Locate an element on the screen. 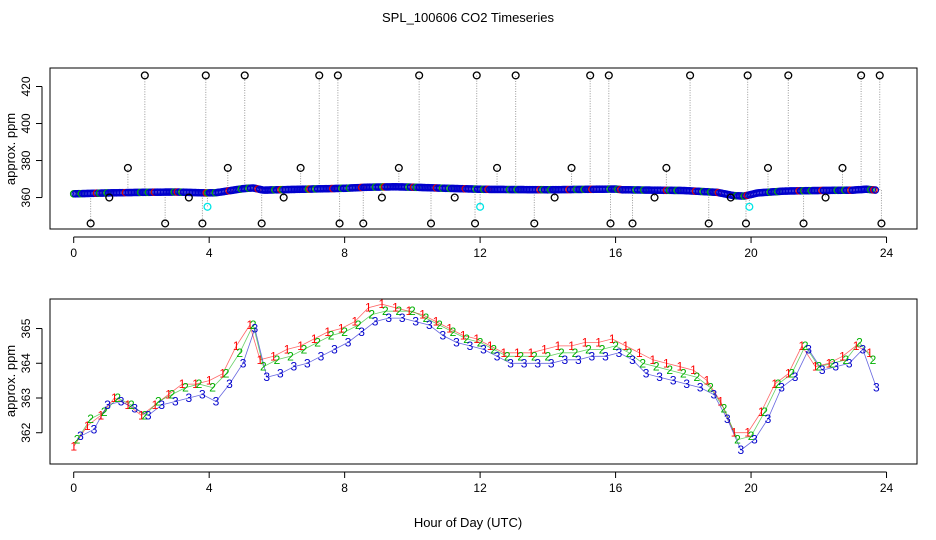 Image resolution: width=936 pixels, height=540 pixels. x-axis-label: Hour of Day (UTC) is located at coordinates (468, 522).